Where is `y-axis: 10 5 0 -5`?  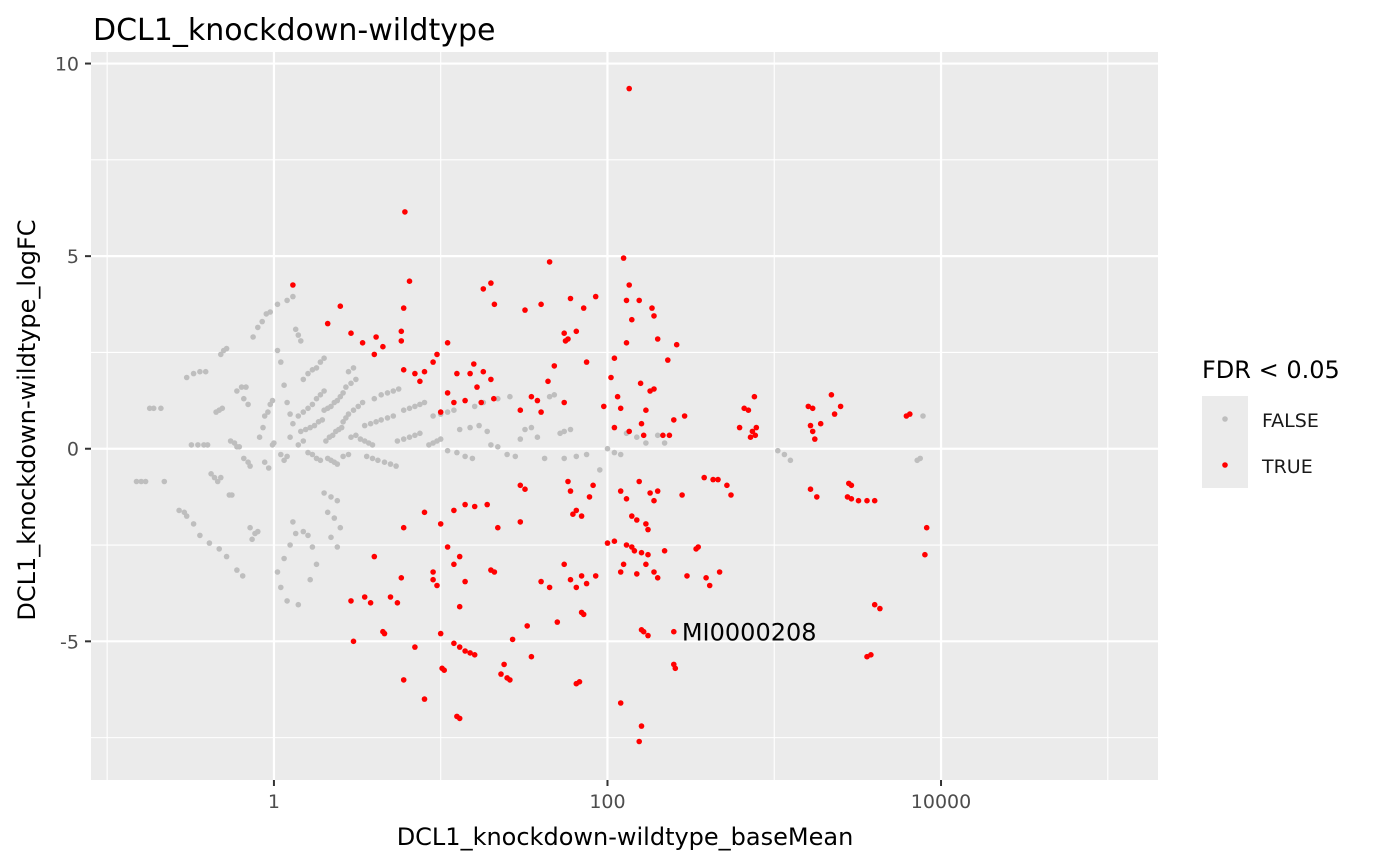
y-axis: 10 5 0 -5 is located at coordinates (73, 353).